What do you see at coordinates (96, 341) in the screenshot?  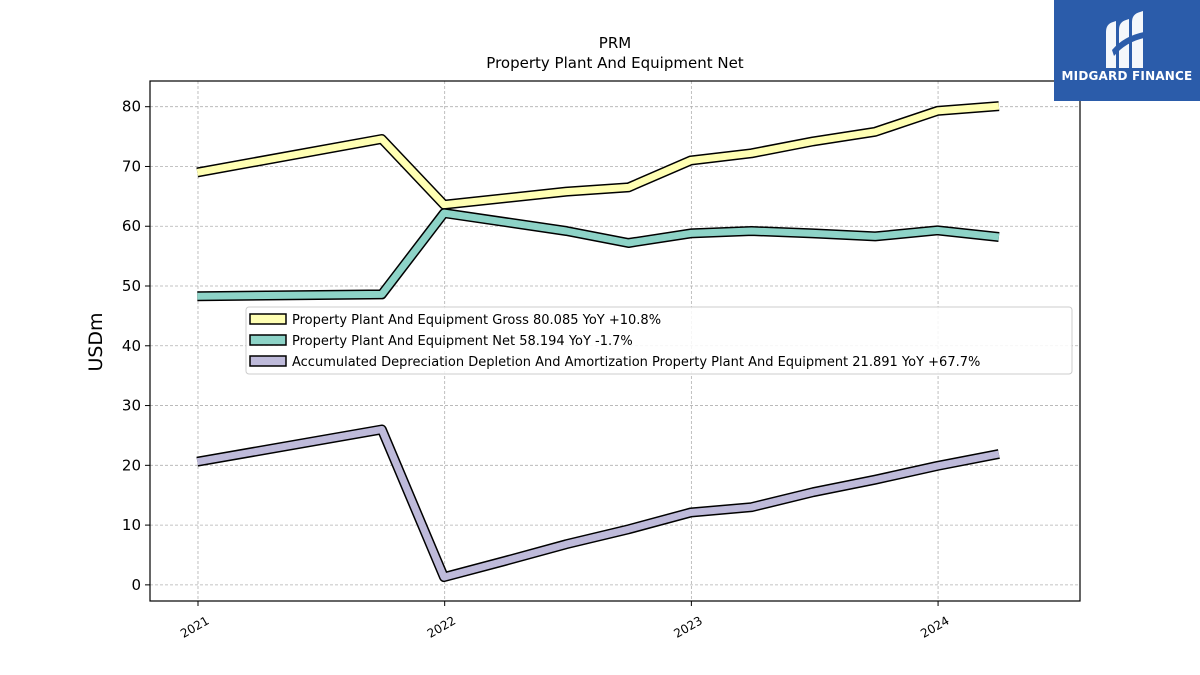 I see `y-axis-label: USDm` at bounding box center [96, 341].